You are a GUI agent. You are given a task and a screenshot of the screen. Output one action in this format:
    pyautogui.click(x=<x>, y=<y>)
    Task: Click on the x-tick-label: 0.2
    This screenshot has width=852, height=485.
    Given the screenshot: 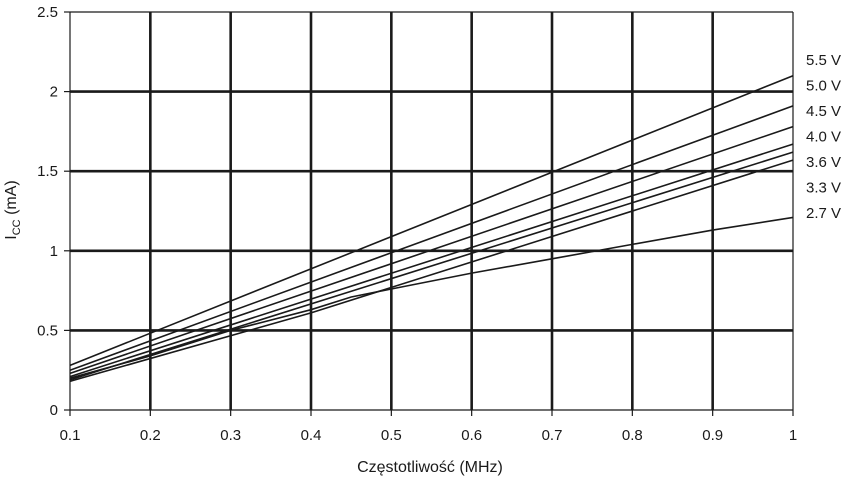 What is the action you would take?
    pyautogui.click(x=150, y=435)
    